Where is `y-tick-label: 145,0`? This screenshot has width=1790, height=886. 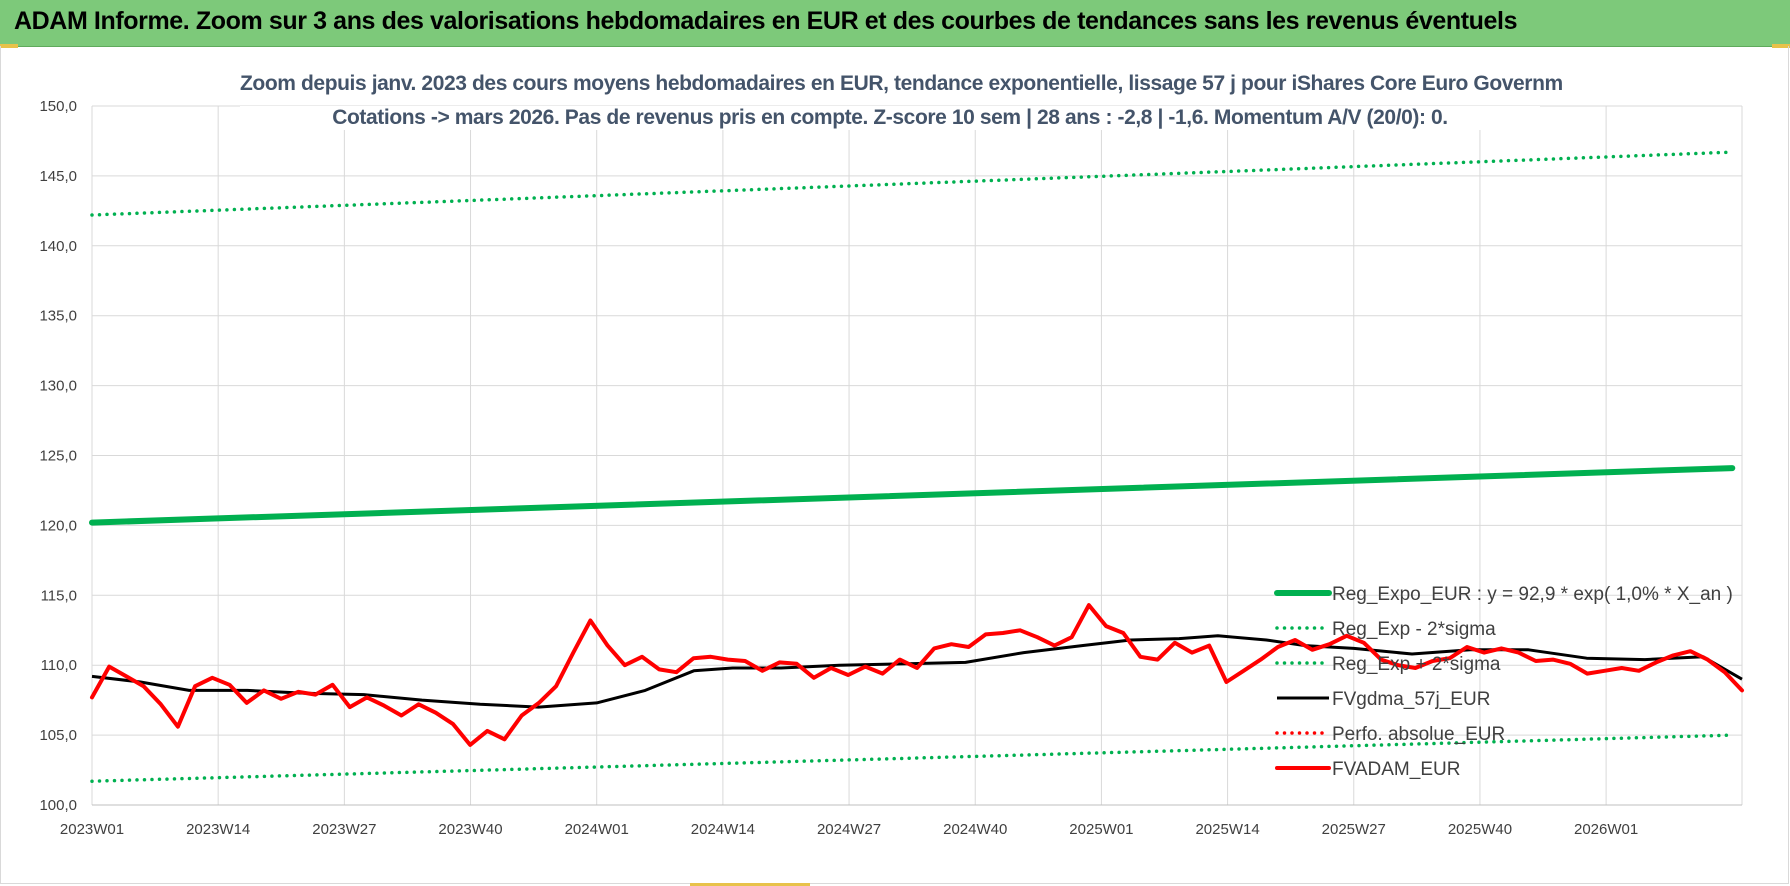
y-tick-label: 145,0 is located at coordinates (58, 176).